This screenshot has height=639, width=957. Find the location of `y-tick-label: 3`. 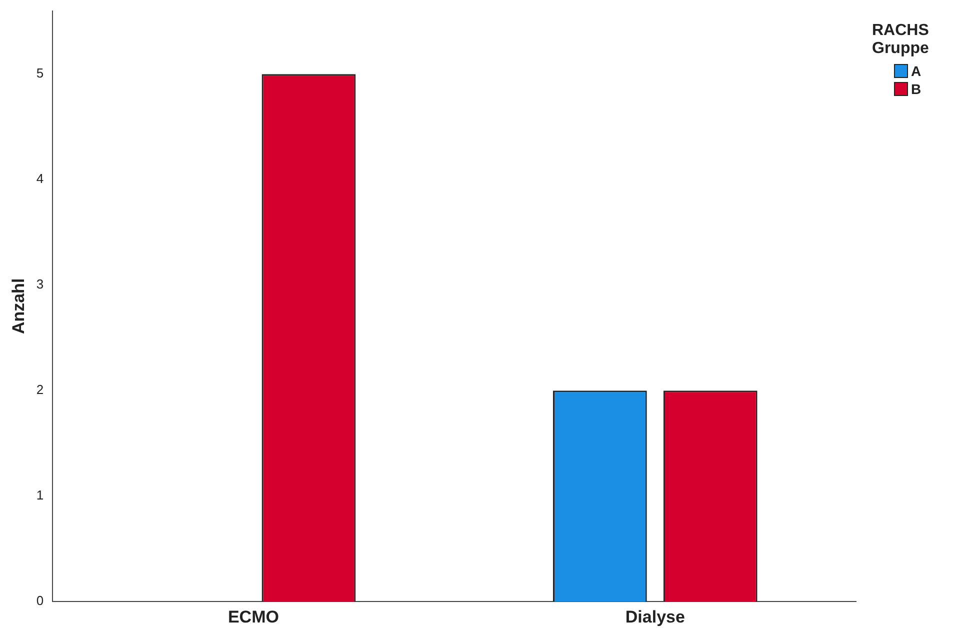

y-tick-label: 3 is located at coordinates (40, 284).